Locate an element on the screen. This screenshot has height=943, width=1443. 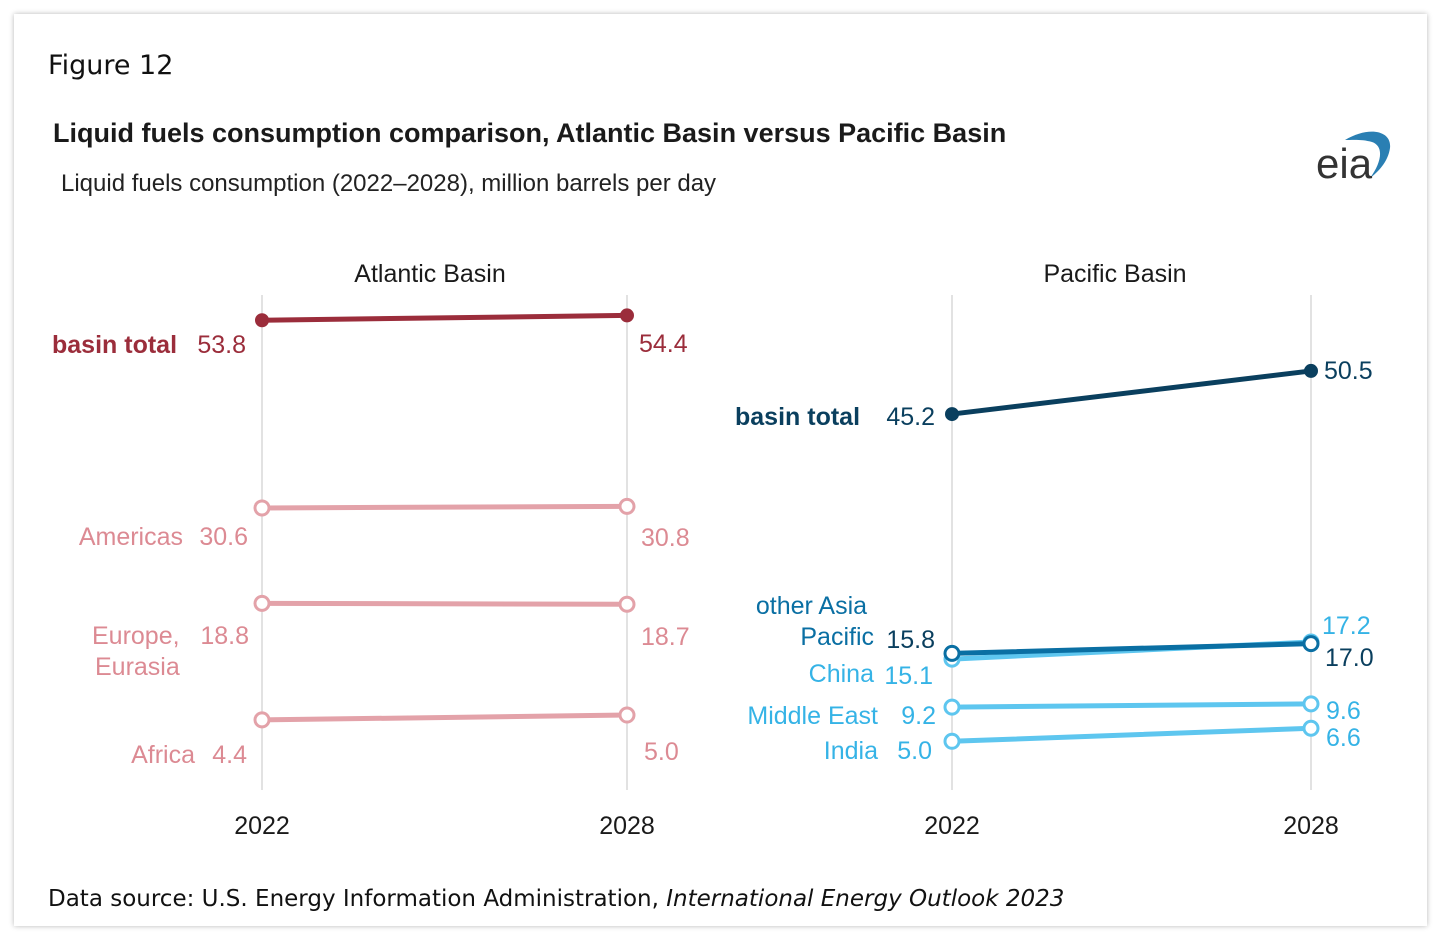
atlantic-europe-eurasia-point-2022 is located at coordinates (262, 603).